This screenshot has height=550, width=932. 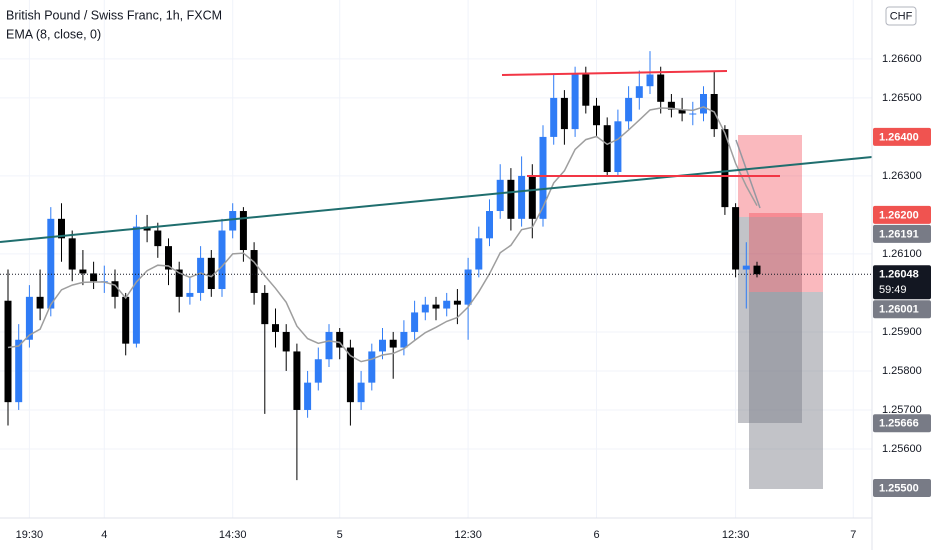 What do you see at coordinates (748, 174) in the screenshot?
I see `position-line` at bounding box center [748, 174].